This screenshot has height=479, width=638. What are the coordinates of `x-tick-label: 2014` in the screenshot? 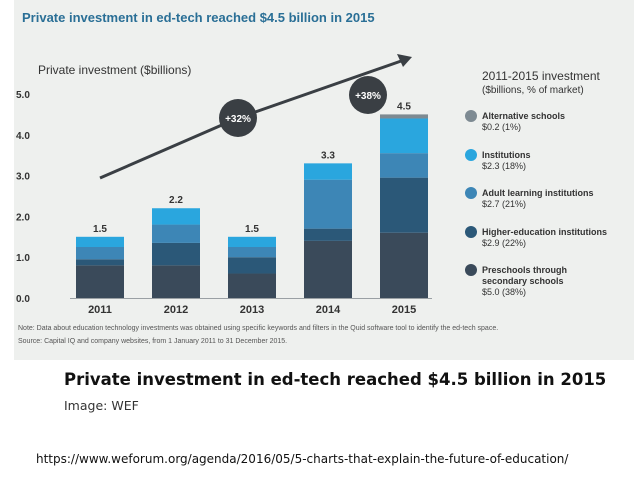 It's located at (328, 310).